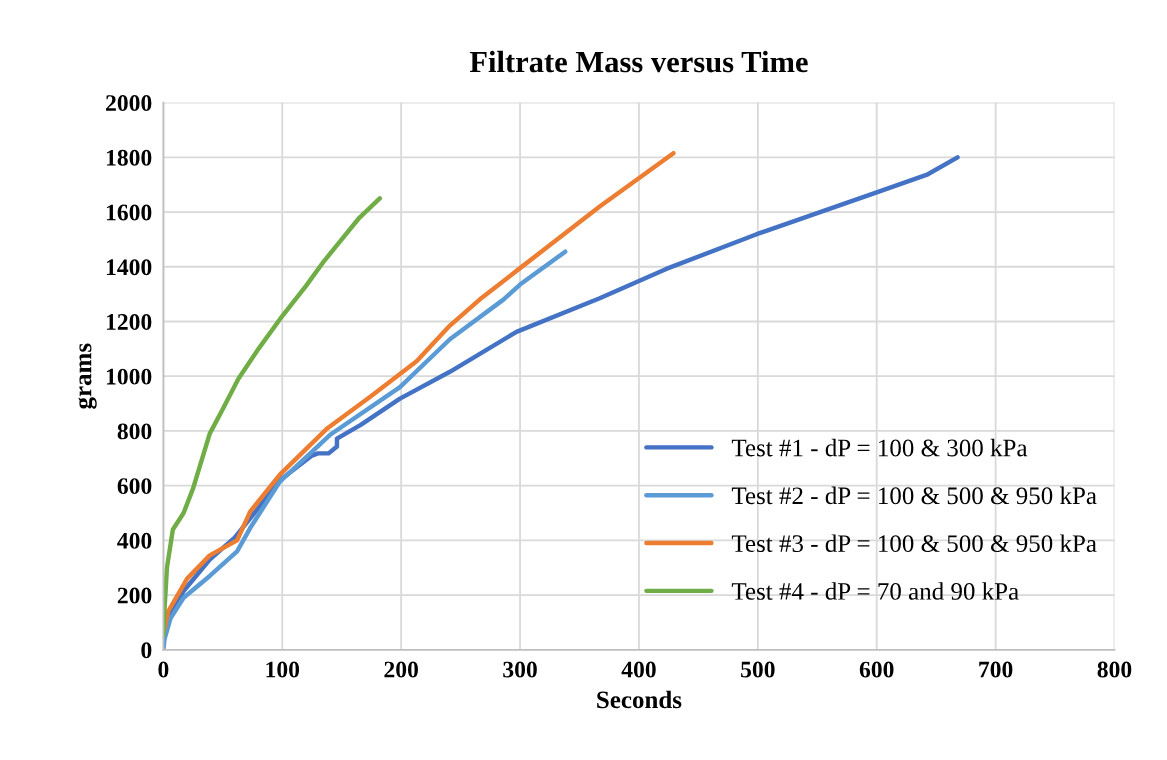 This screenshot has width=1167, height=760. What do you see at coordinates (146, 650) in the screenshot?
I see `y-tick-label: 0` at bounding box center [146, 650].